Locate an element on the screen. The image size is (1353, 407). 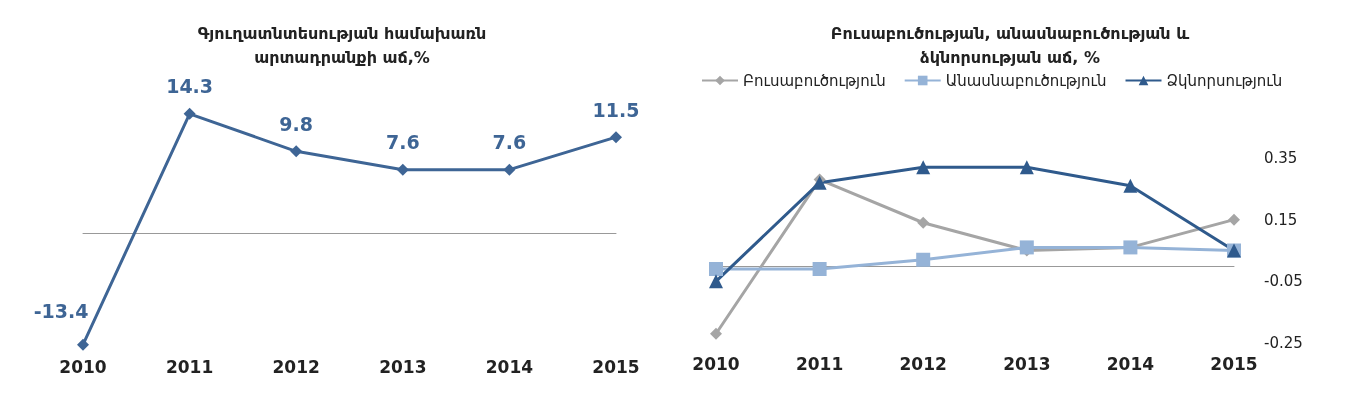
data-label: -13.4 is located at coordinates (61, 311).